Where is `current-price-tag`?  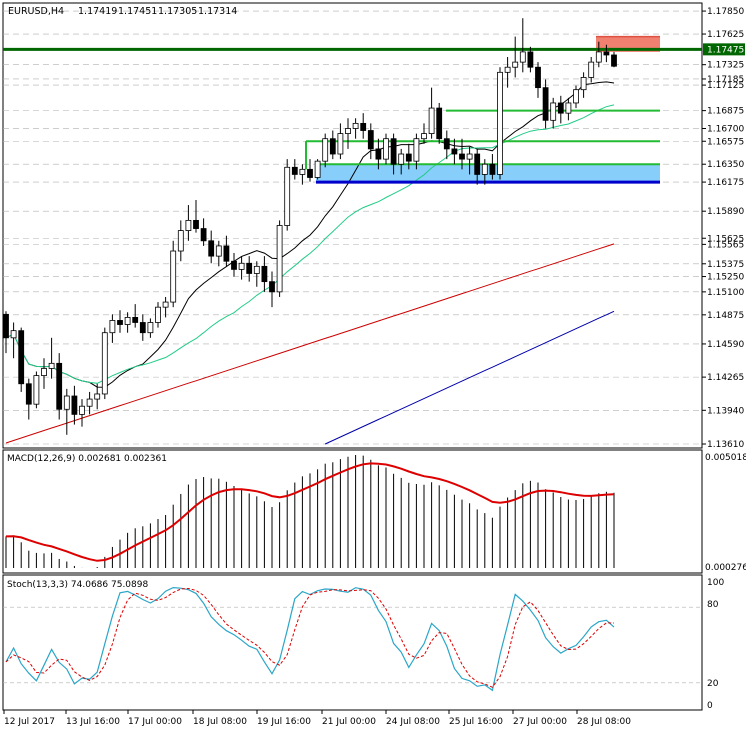
current-price-tag is located at coordinates (724, 49).